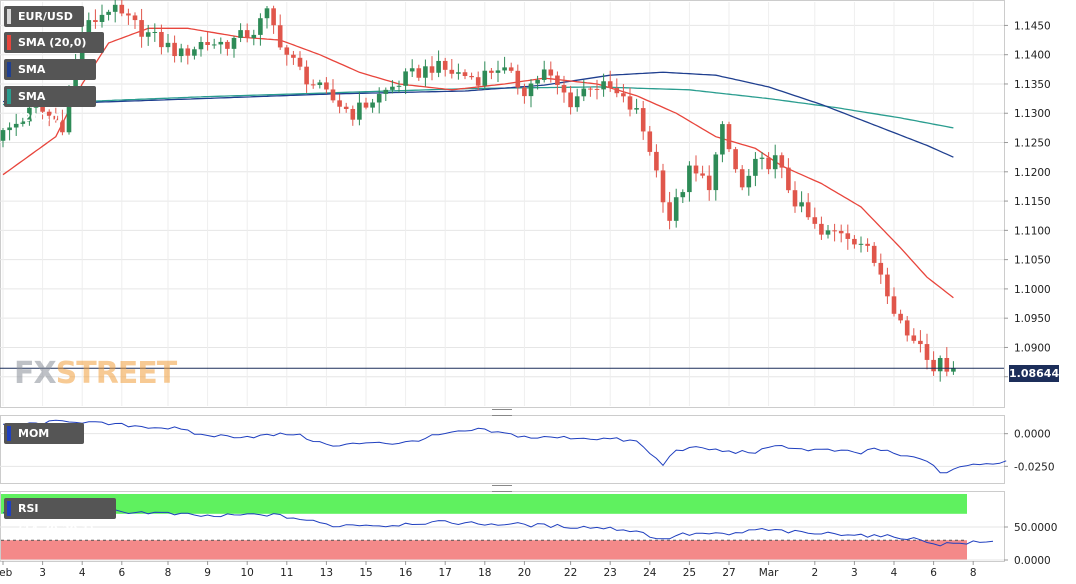 Image resolution: width=1076 pixels, height=584 pixels. I want to click on panel-resize-handle-mom, so click(502, 412).